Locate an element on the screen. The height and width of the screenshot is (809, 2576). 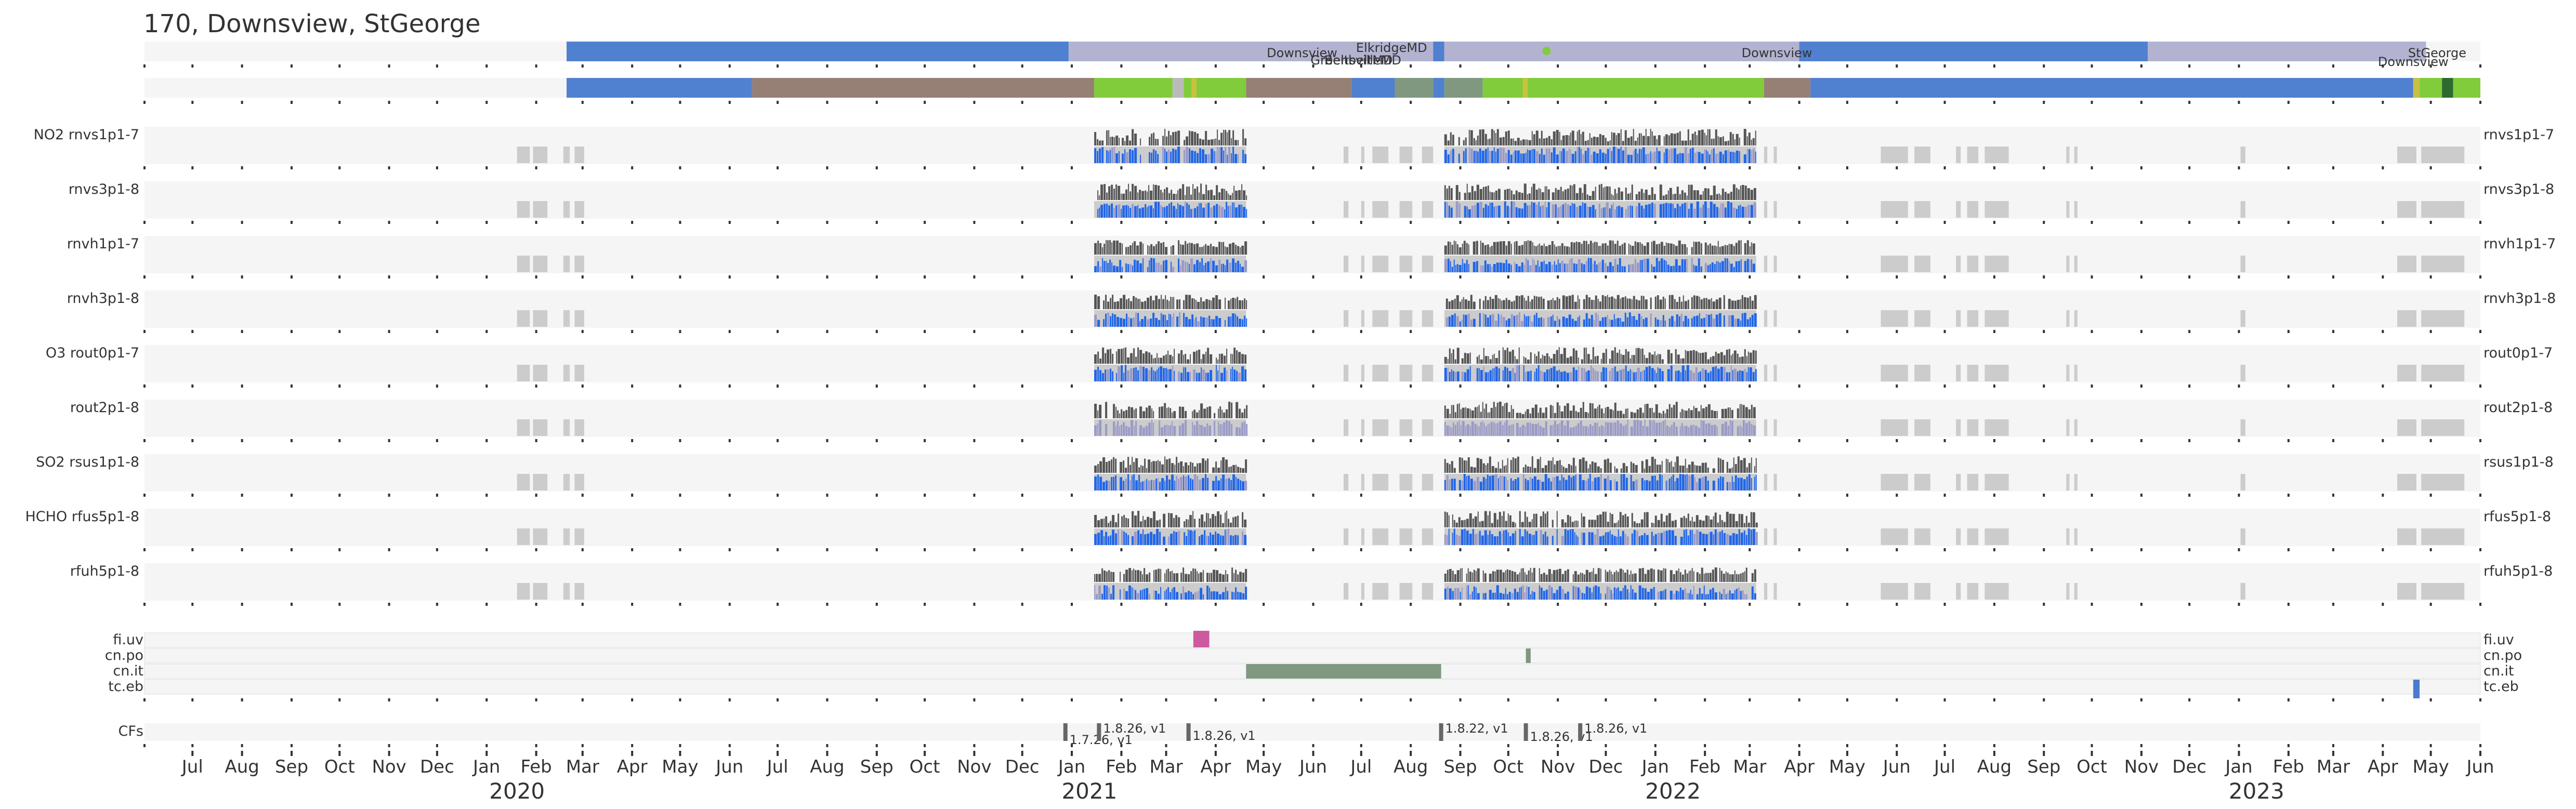
cf-event-label: 1.8.26, v1 is located at coordinates (1224, 735).